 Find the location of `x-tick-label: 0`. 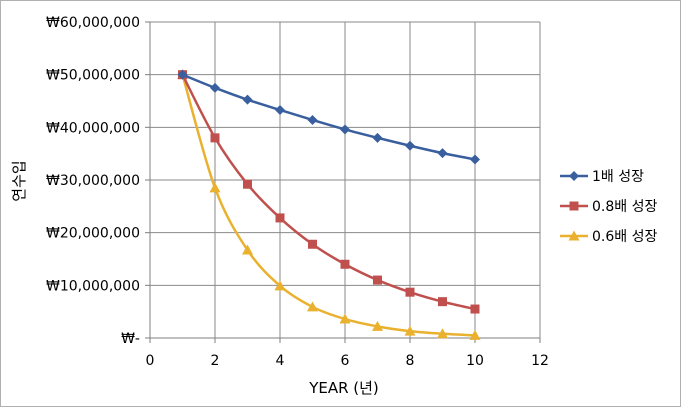

x-tick-label: 0 is located at coordinates (150, 361).